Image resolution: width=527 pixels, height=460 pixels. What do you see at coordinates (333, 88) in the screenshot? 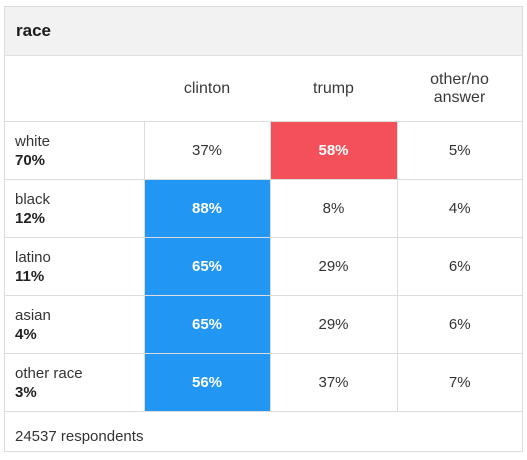
I see `column-header-trump: trump` at bounding box center [333, 88].